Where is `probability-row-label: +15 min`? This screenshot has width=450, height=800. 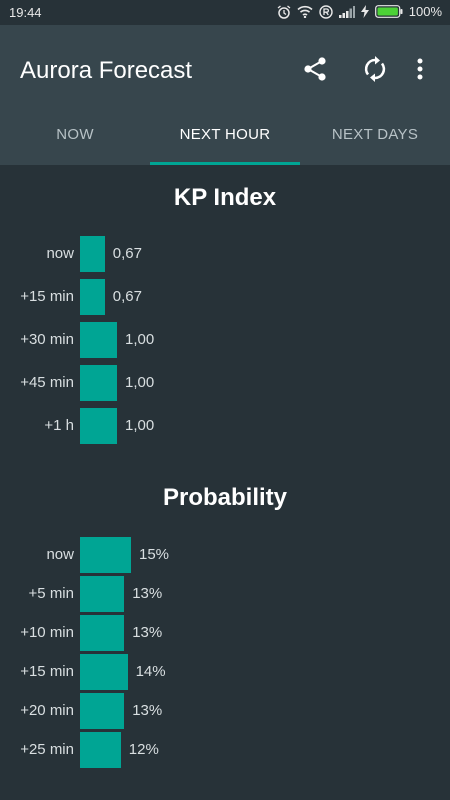
probability-row-label: +15 min is located at coordinates (47, 671).